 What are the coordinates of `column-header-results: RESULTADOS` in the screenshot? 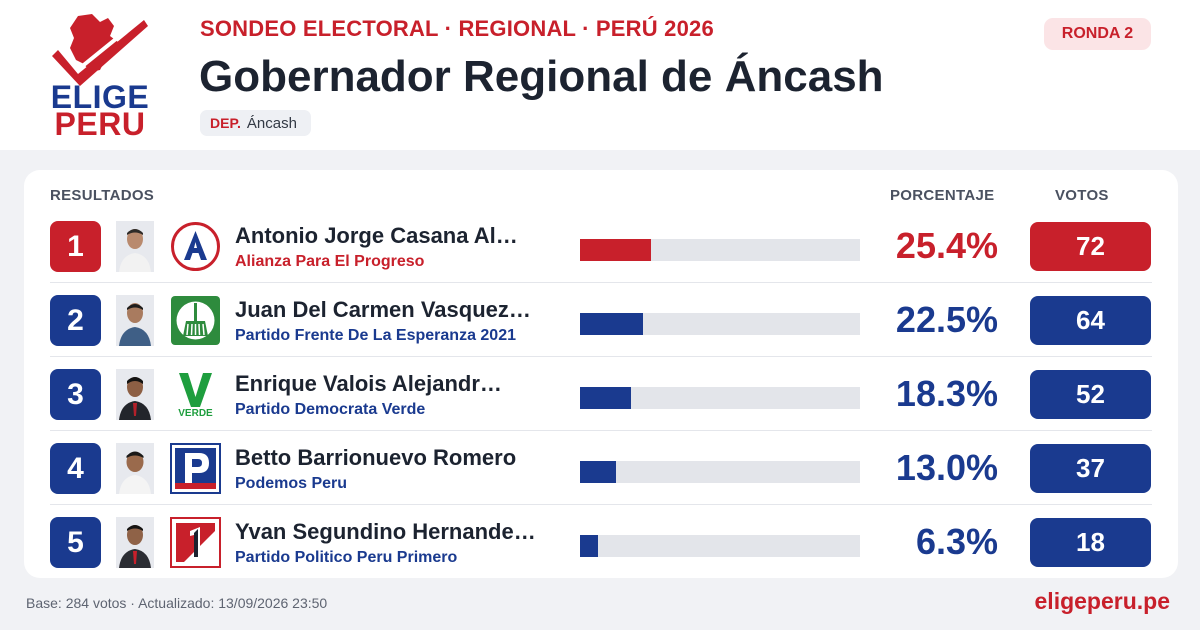 It's located at (102, 195).